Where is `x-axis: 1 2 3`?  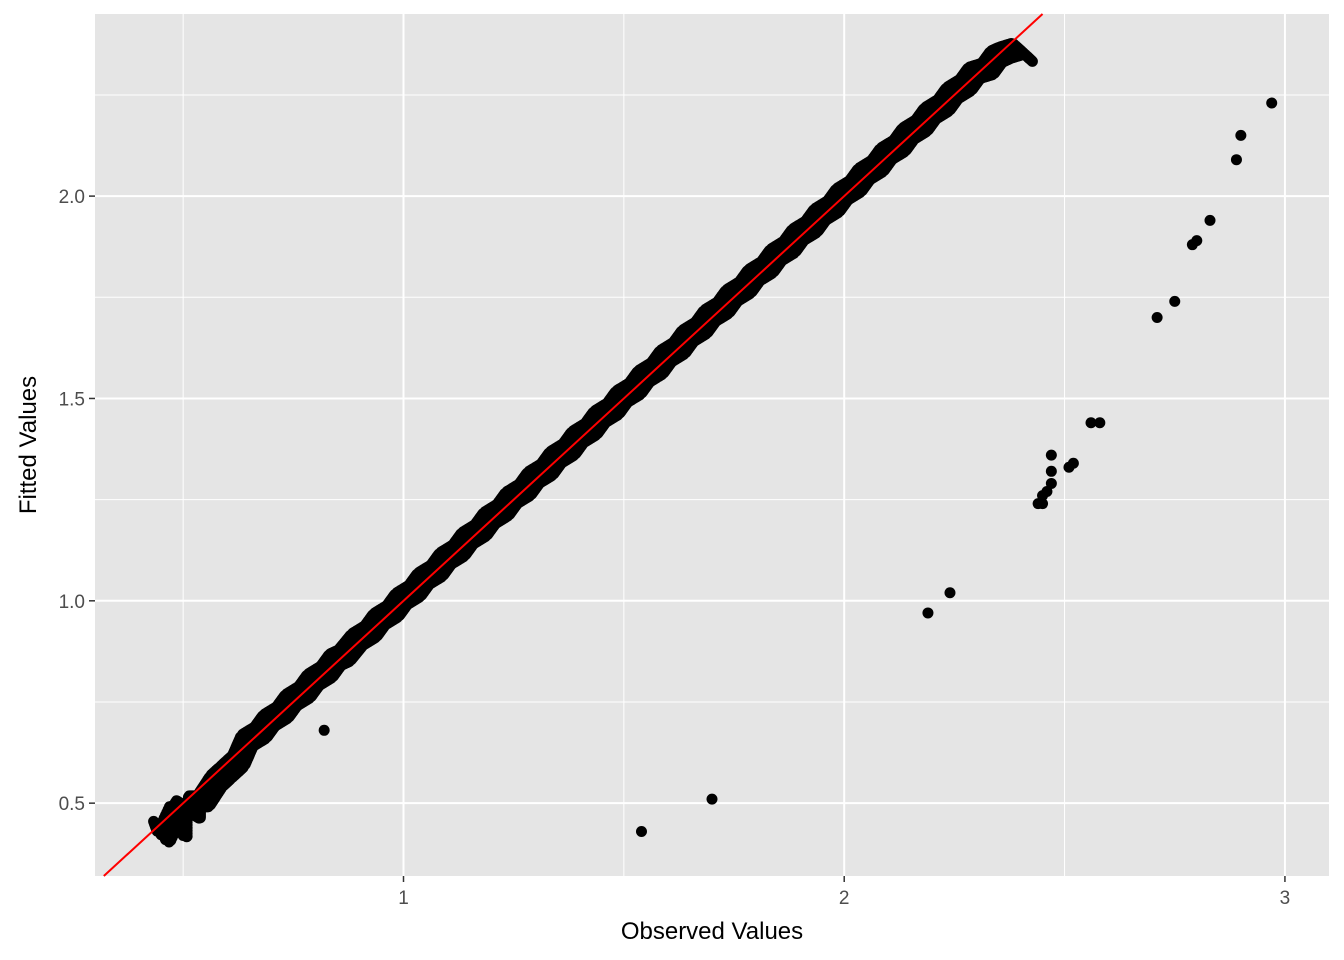 x-axis: 1 2 3 is located at coordinates (844, 892).